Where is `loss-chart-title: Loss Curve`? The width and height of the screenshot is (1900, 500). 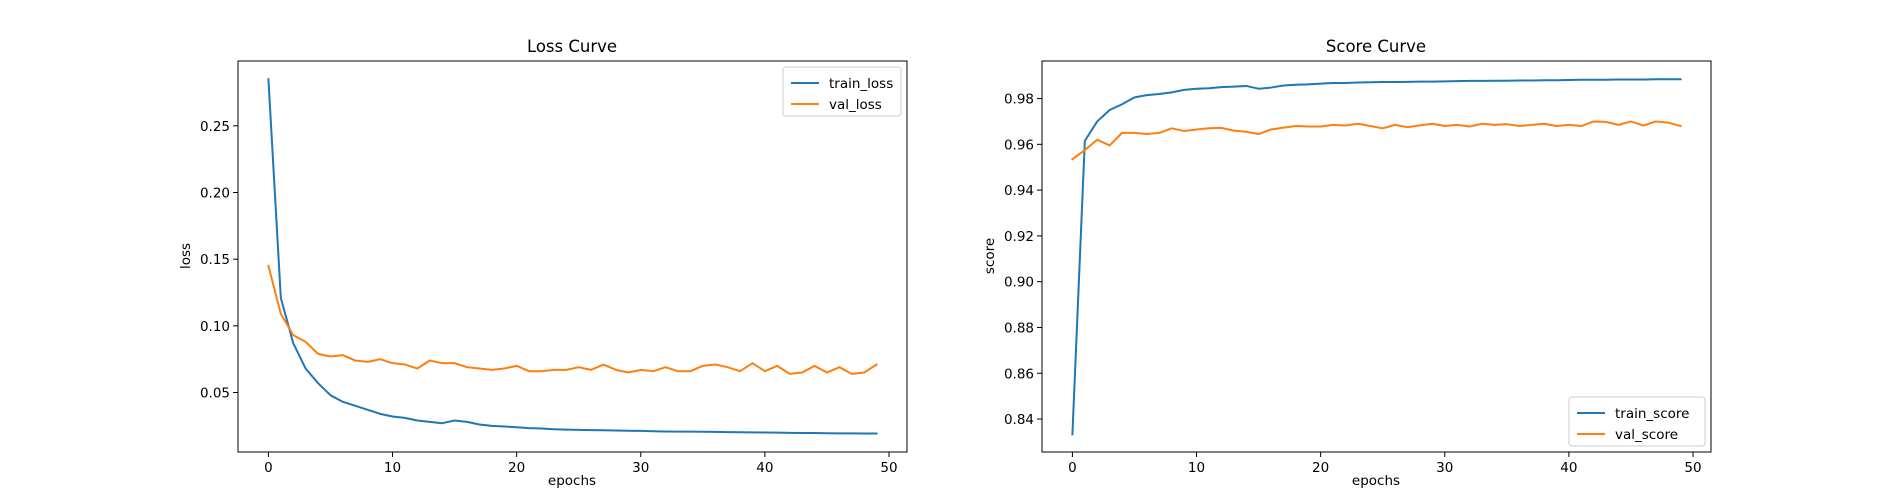
loss-chart-title: Loss Curve is located at coordinates (572, 46).